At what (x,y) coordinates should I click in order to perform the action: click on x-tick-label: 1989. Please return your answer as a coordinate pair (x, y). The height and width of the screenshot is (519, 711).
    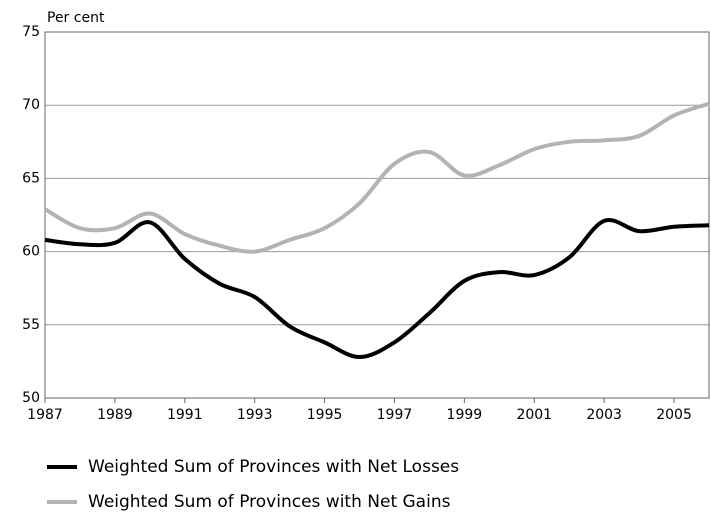
    Looking at the image, I should click on (115, 415).